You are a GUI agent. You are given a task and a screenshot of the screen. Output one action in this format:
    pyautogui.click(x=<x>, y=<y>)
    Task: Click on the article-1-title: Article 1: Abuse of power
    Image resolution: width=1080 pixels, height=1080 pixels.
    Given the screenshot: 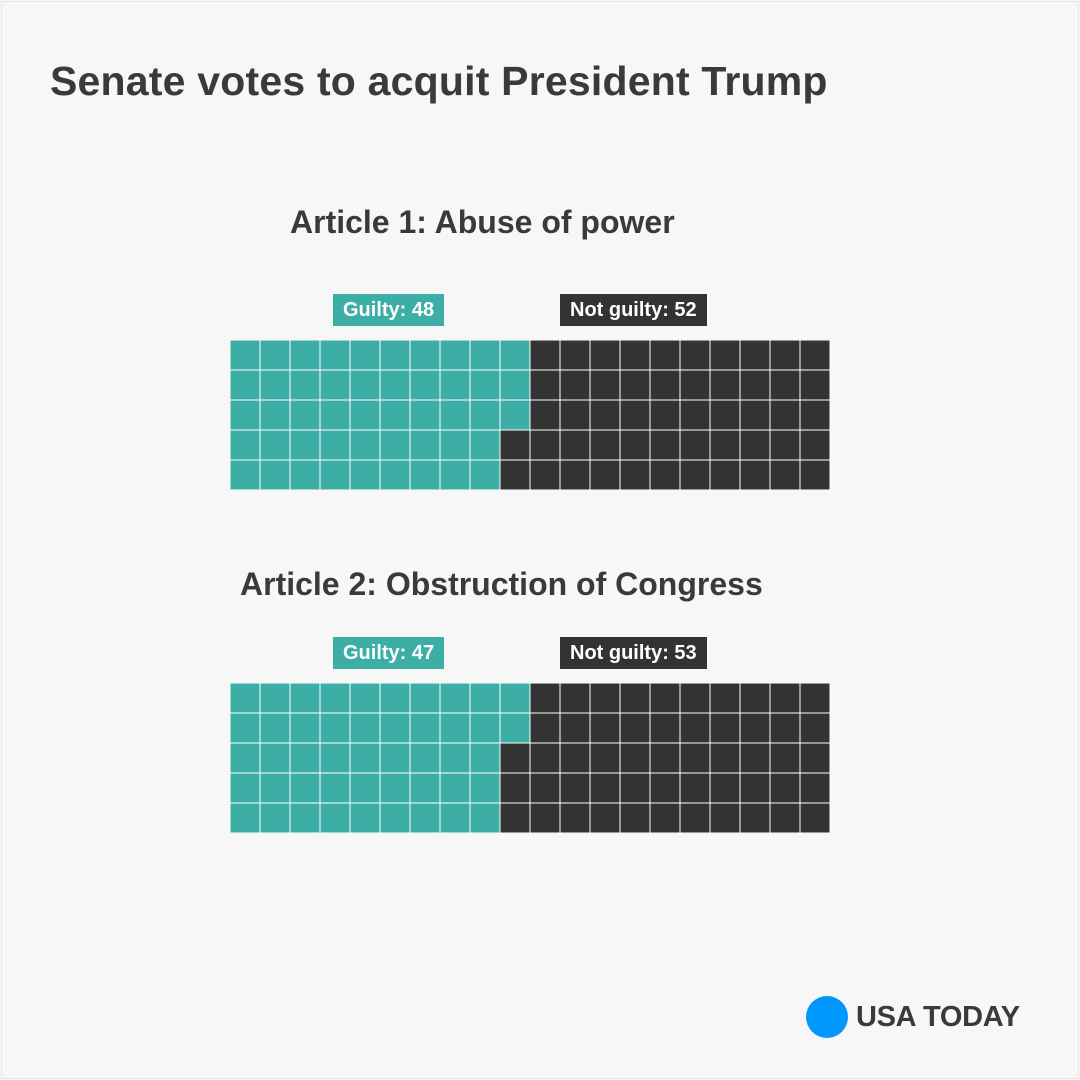 What is the action you would take?
    pyautogui.click(x=482, y=222)
    